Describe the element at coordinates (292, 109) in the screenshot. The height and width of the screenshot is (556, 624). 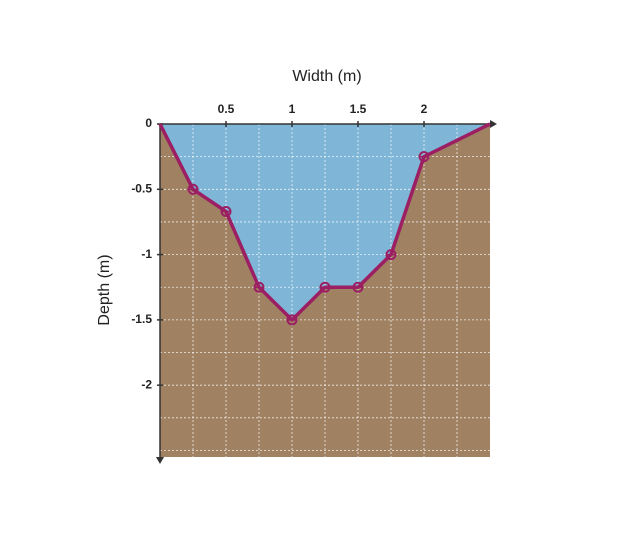
I see `x-tick-label: 1` at that location.